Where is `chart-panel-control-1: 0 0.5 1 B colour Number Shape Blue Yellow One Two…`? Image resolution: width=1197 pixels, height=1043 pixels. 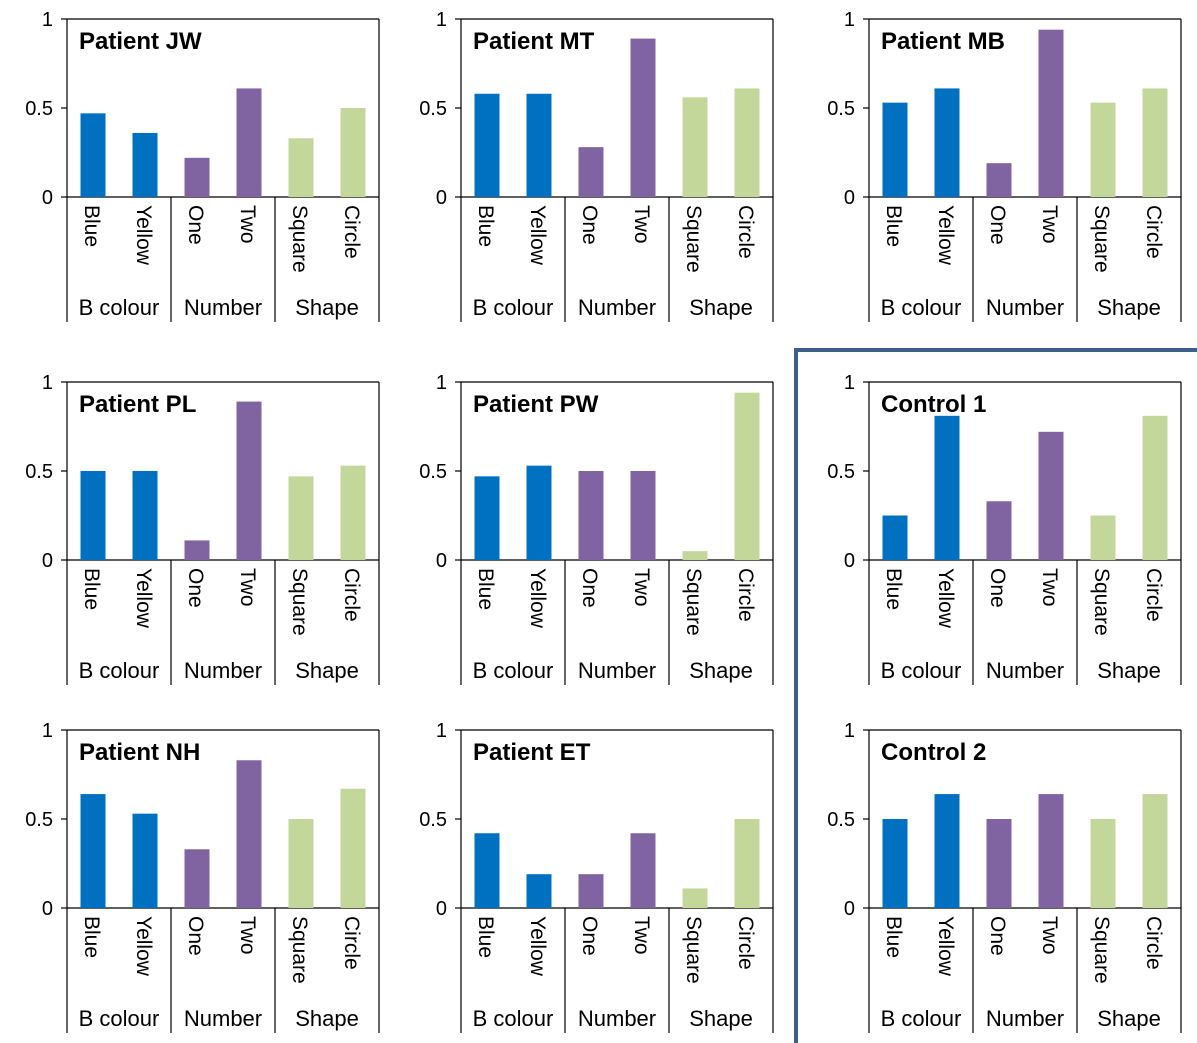 chart-panel-control-1: 0 0.5 1 B colour Number Shape Blue Yellow One Two… is located at coordinates (1004, 528).